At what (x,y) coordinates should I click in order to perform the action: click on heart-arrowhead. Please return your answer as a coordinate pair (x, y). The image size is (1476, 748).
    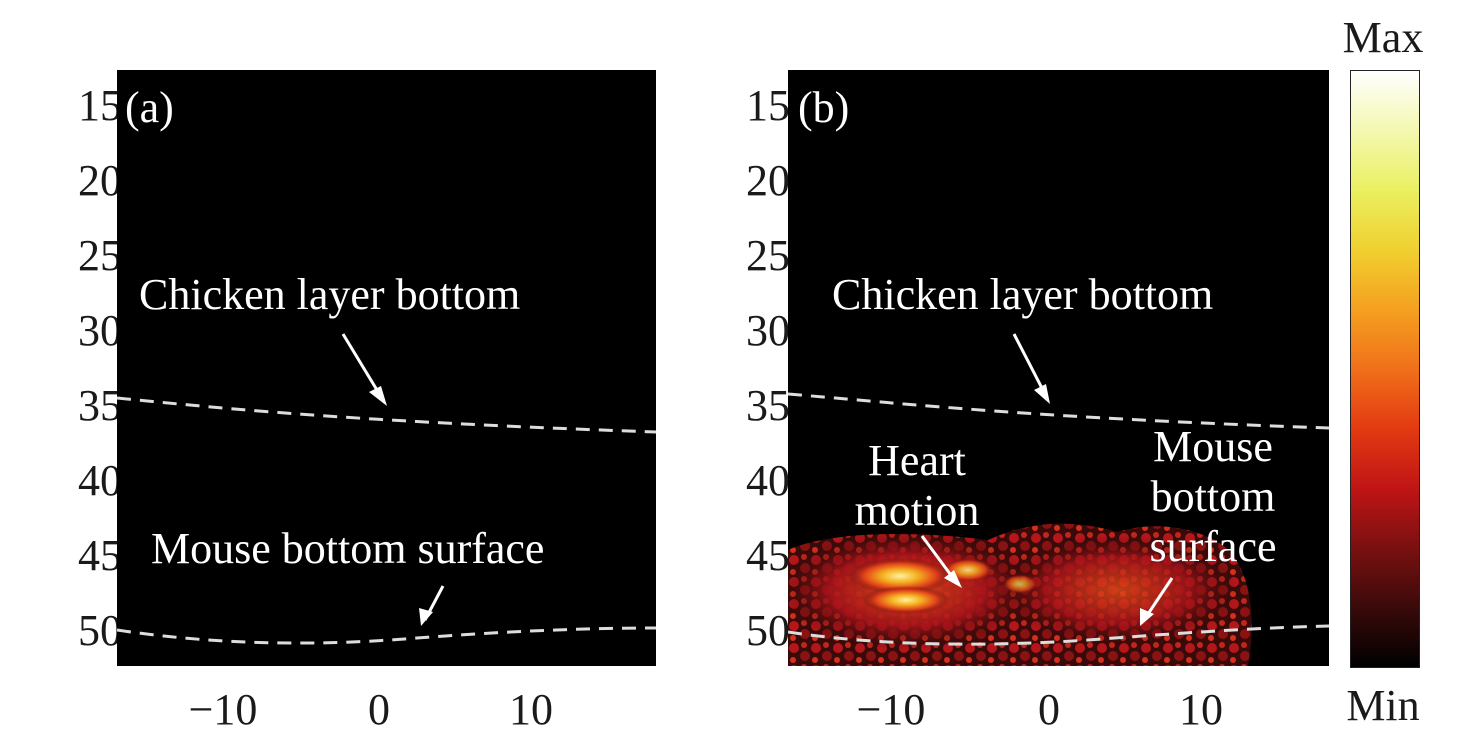
    Looking at the image, I should click on (953, 579).